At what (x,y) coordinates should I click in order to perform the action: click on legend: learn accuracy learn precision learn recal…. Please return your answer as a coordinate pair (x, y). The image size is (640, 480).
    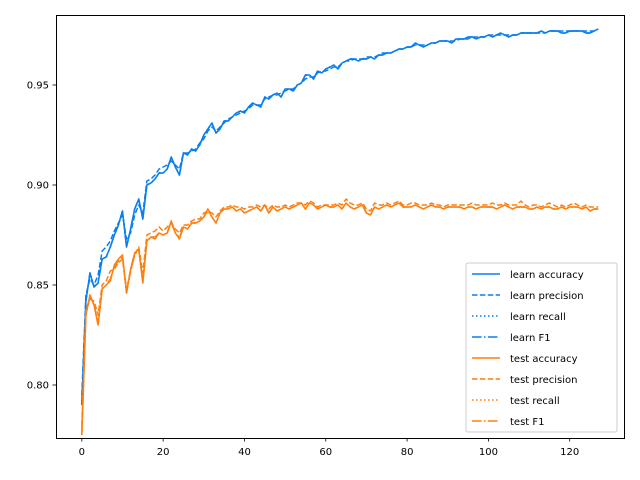
    Looking at the image, I should click on (541, 347).